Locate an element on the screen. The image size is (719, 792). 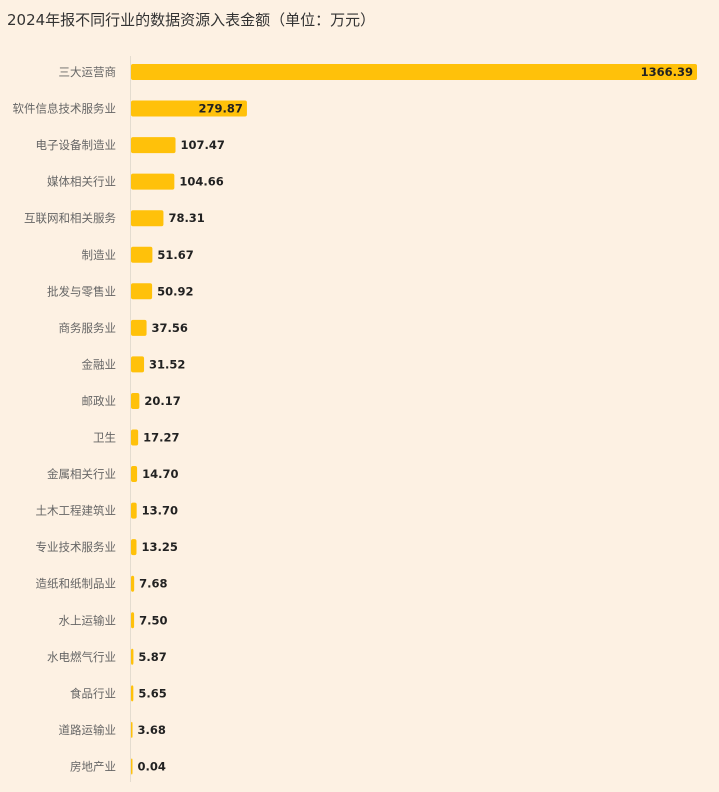
value-label: 104.66 is located at coordinates (201, 182).